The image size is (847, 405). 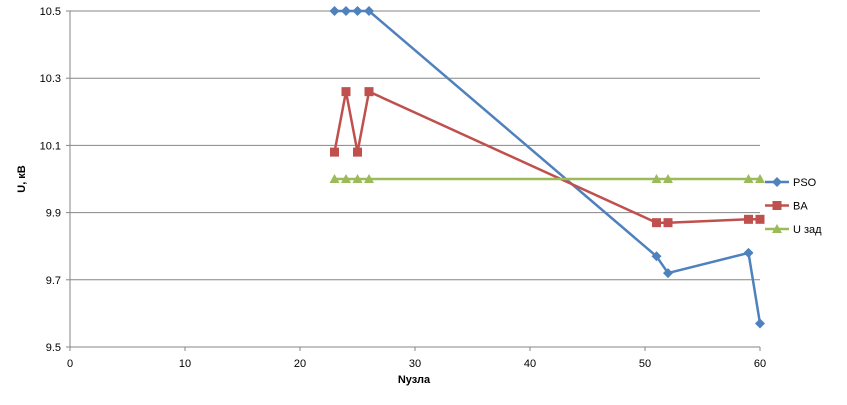 What do you see at coordinates (300, 364) in the screenshot?
I see `x-tick-label: 20` at bounding box center [300, 364].